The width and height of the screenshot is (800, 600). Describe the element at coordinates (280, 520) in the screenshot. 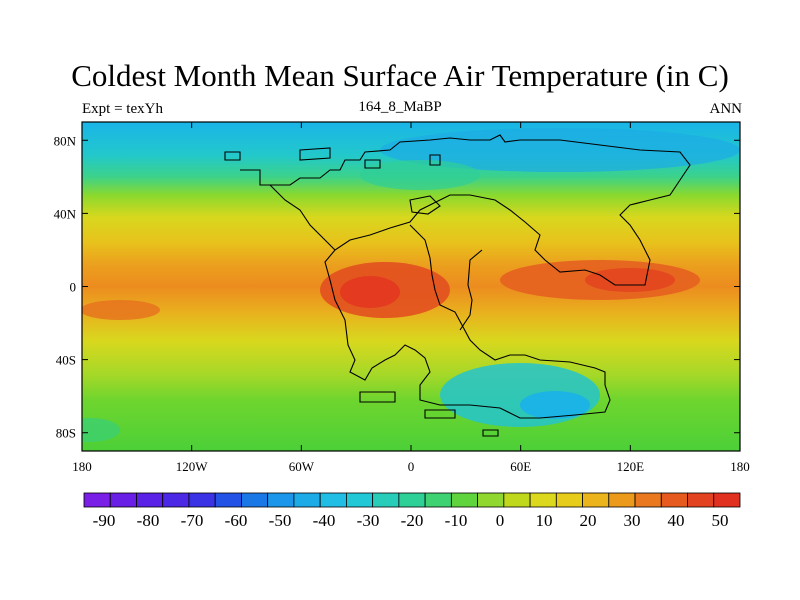

I see `colorbar-label: -50` at that location.